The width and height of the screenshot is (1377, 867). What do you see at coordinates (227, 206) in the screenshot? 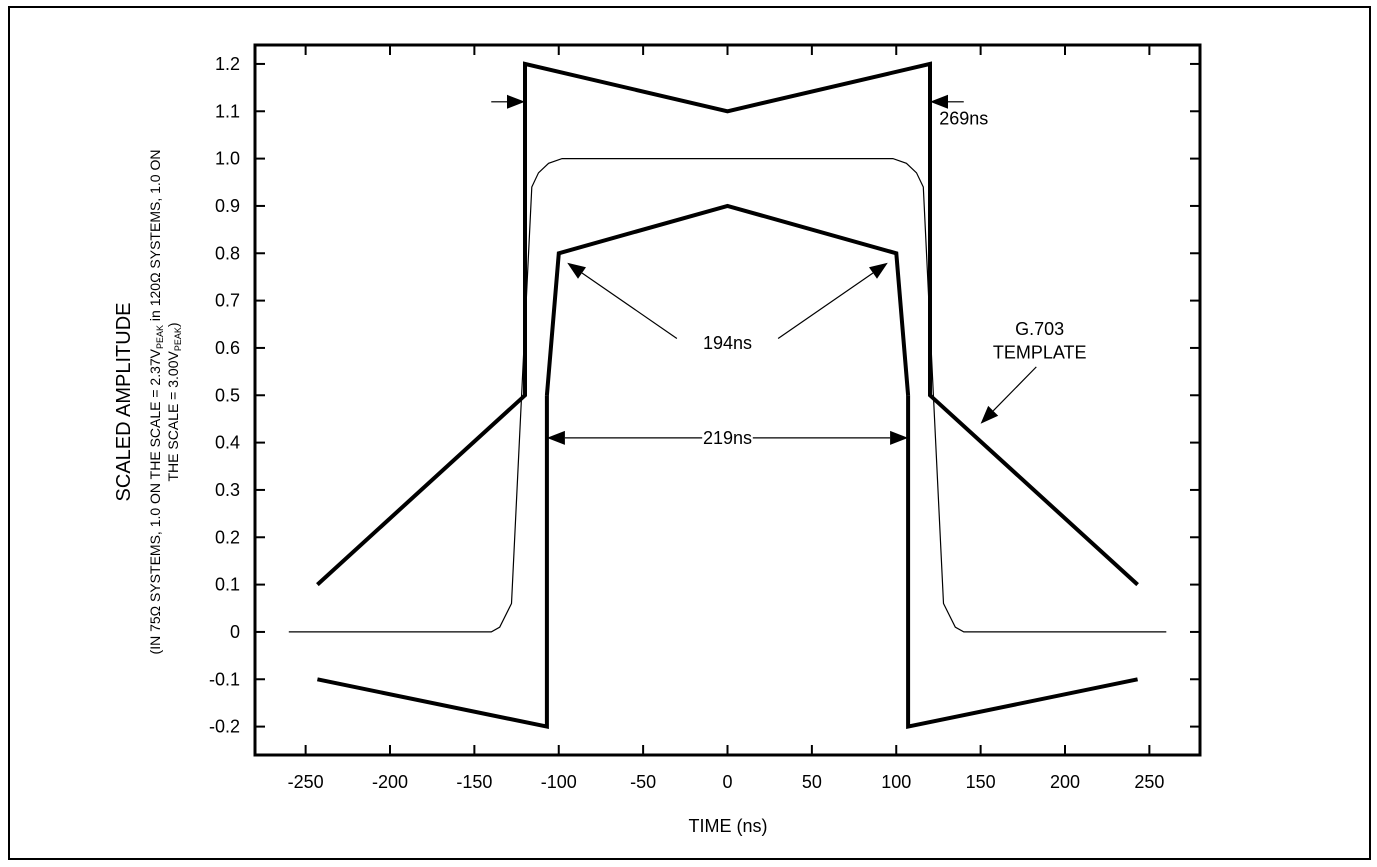
I see `y-tick-label: 0.9` at bounding box center [227, 206].